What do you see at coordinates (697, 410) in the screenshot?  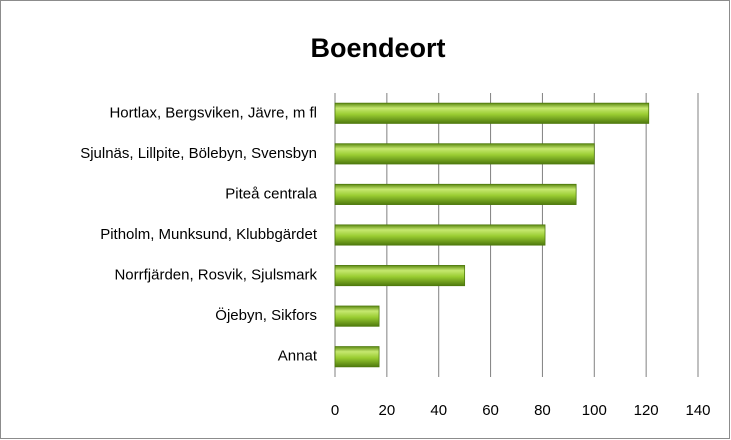 I see `x-tick-label: 140` at bounding box center [697, 410].